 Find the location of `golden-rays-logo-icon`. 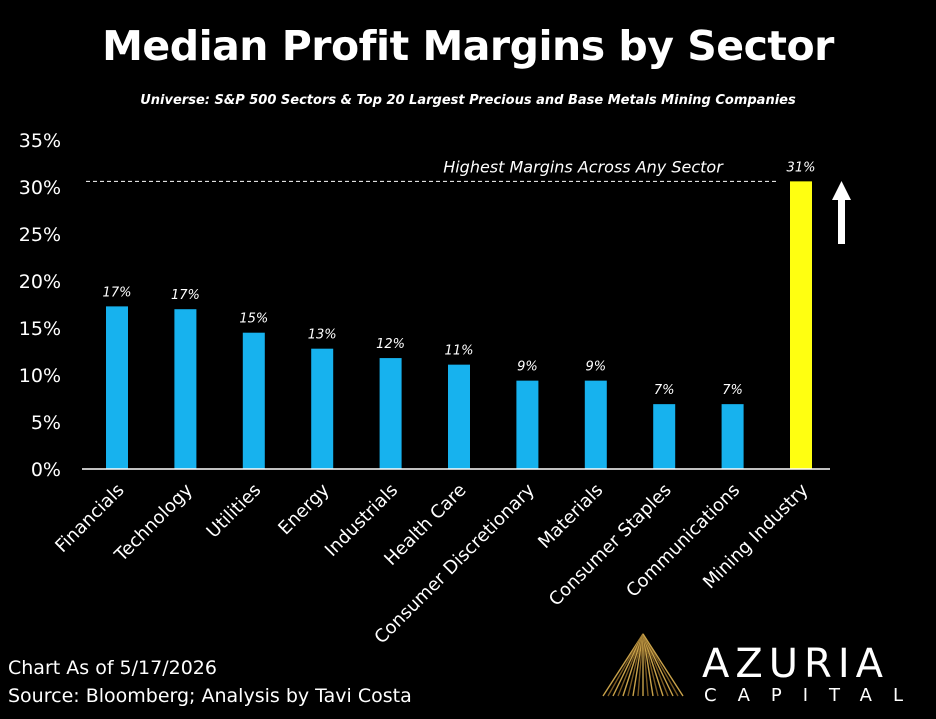

golden-rays-logo-icon is located at coordinates (643, 665).